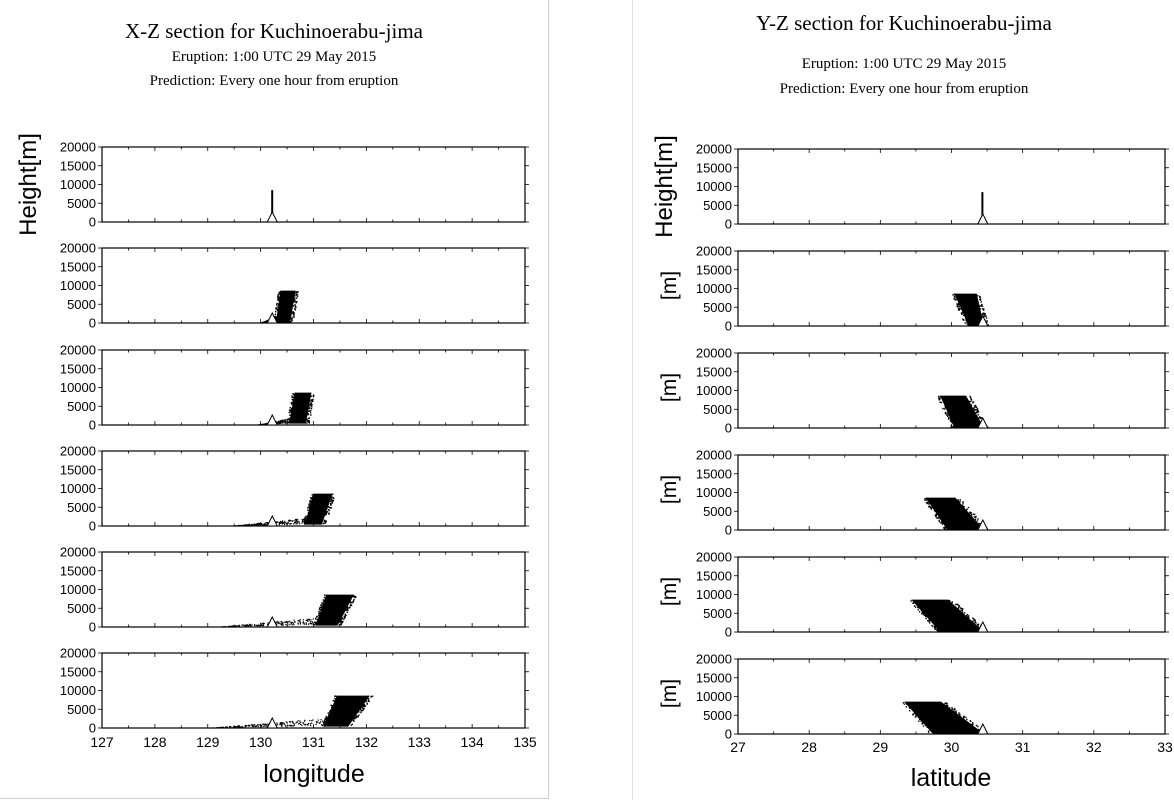 This screenshot has width=1174, height=800. I want to click on ash-column, so click(982, 207).